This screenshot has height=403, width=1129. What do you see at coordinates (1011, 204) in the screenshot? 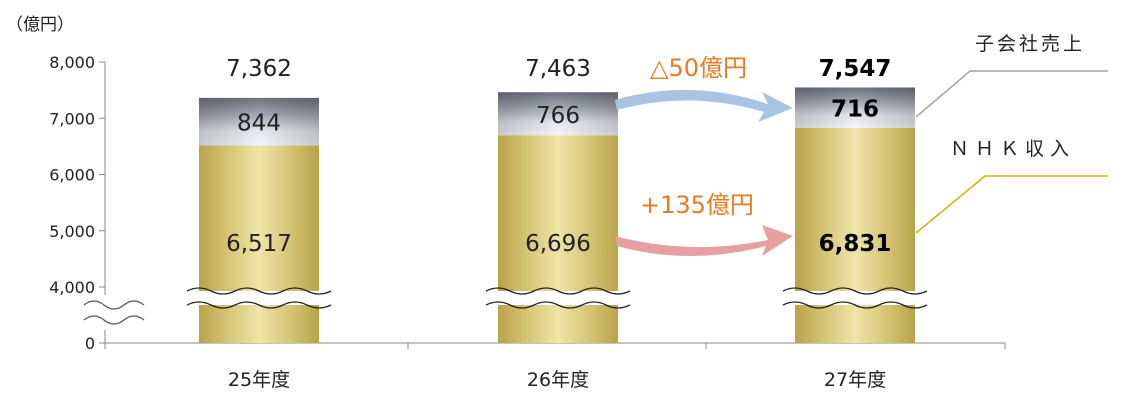
I see `nhk-leader-line` at bounding box center [1011, 204].